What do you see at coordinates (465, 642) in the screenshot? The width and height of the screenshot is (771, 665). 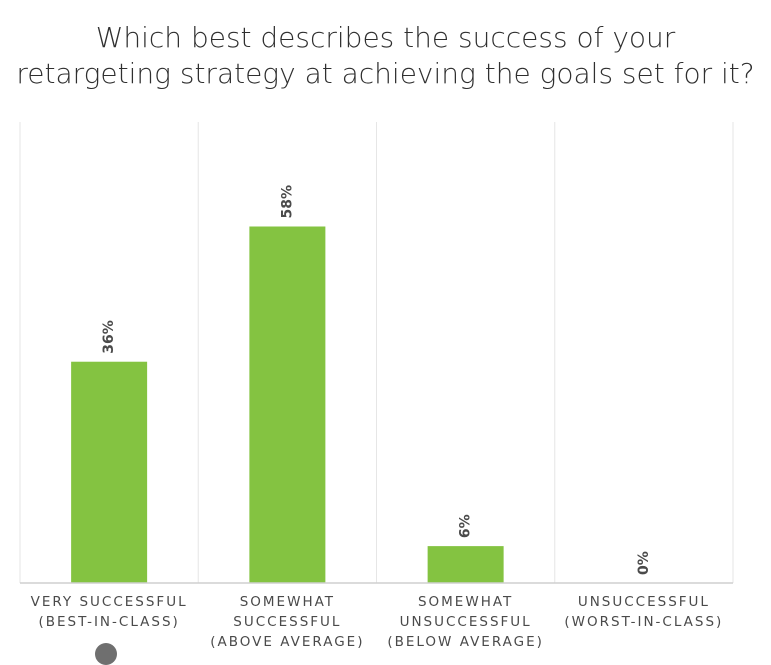 I see `x-tick-label: (BELOW AVERAGE)` at bounding box center [465, 642].